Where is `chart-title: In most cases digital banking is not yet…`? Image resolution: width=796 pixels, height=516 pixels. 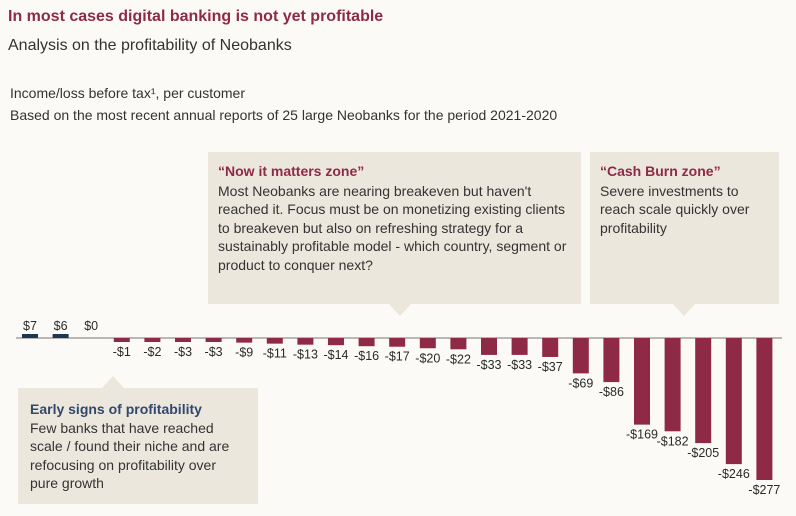 chart-title: In most cases digital banking is not yet… is located at coordinates (196, 16).